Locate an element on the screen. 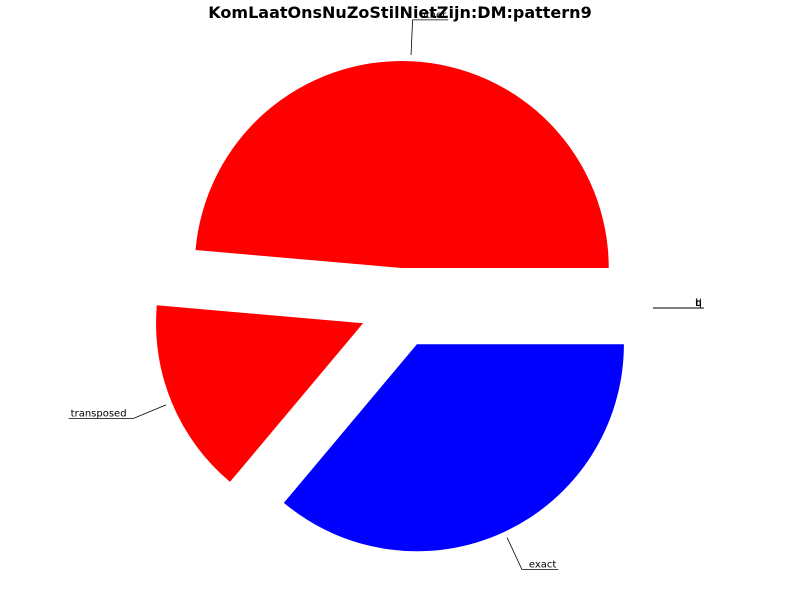 This screenshot has width=800, height=600. leader-line-transposed is located at coordinates (147, 411).